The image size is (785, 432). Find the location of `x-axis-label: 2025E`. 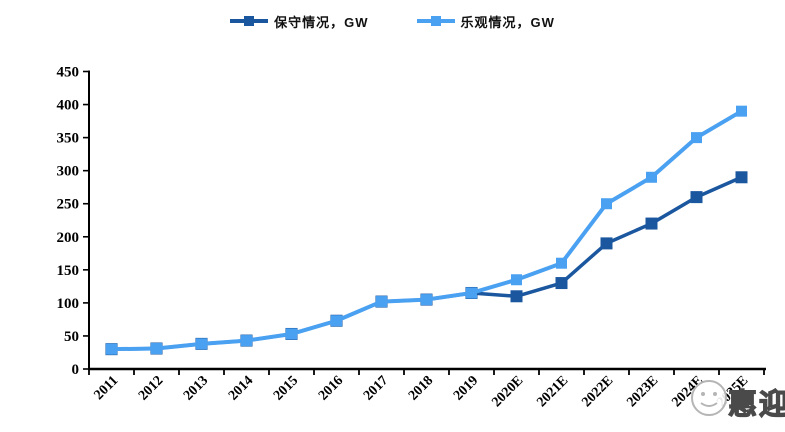

x-axis-label: 2025E is located at coordinates (732, 391).